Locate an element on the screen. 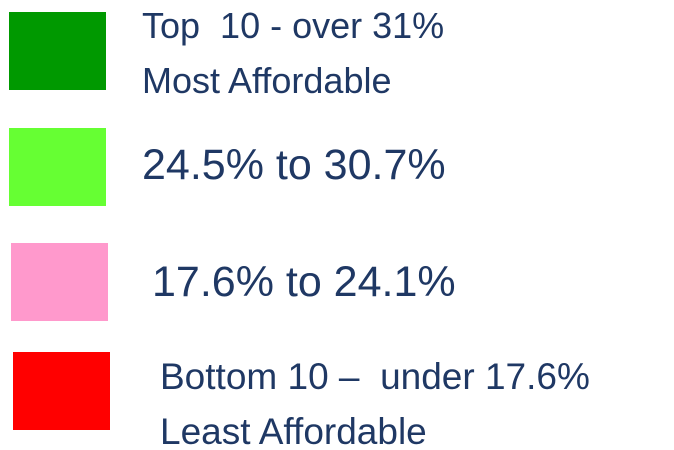 This screenshot has width=674, height=450. legend-label: Bottom 10 – under 17.6% is located at coordinates (375, 376).